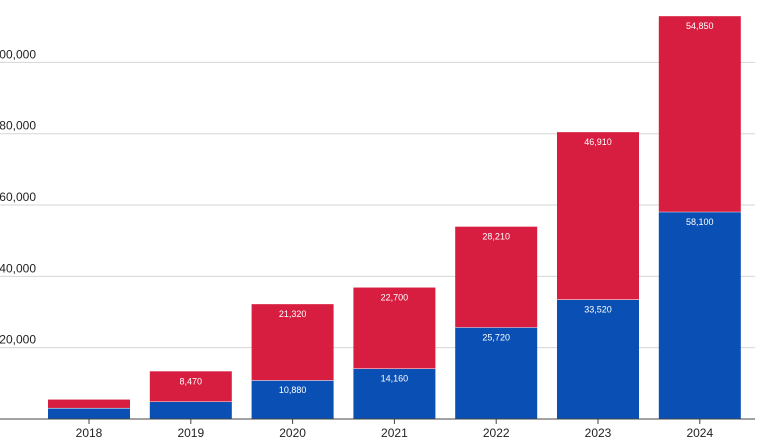 Image resolution: width=760 pixels, height=440 pixels. Describe the element at coordinates (496, 337) in the screenshot. I see `data-label: 25,720` at that location.